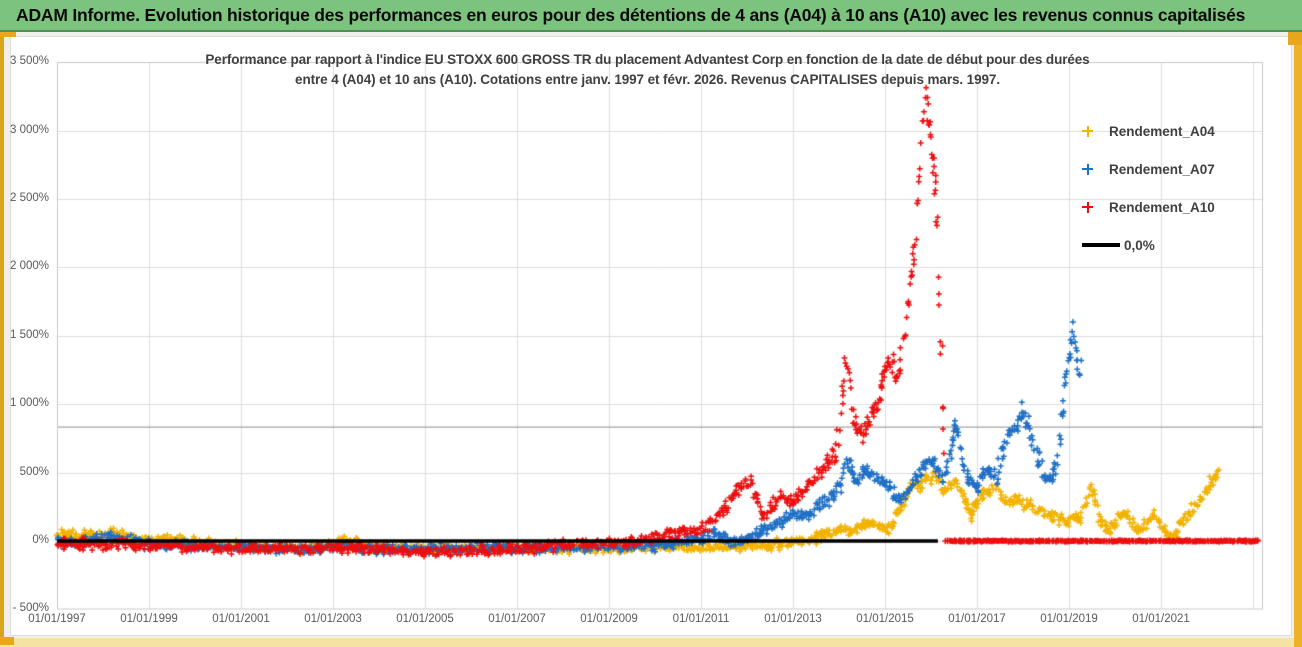 Image resolution: width=1302 pixels, height=647 pixels. Describe the element at coordinates (1101, 245) in the screenshot. I see `zero-line-icon` at that location.